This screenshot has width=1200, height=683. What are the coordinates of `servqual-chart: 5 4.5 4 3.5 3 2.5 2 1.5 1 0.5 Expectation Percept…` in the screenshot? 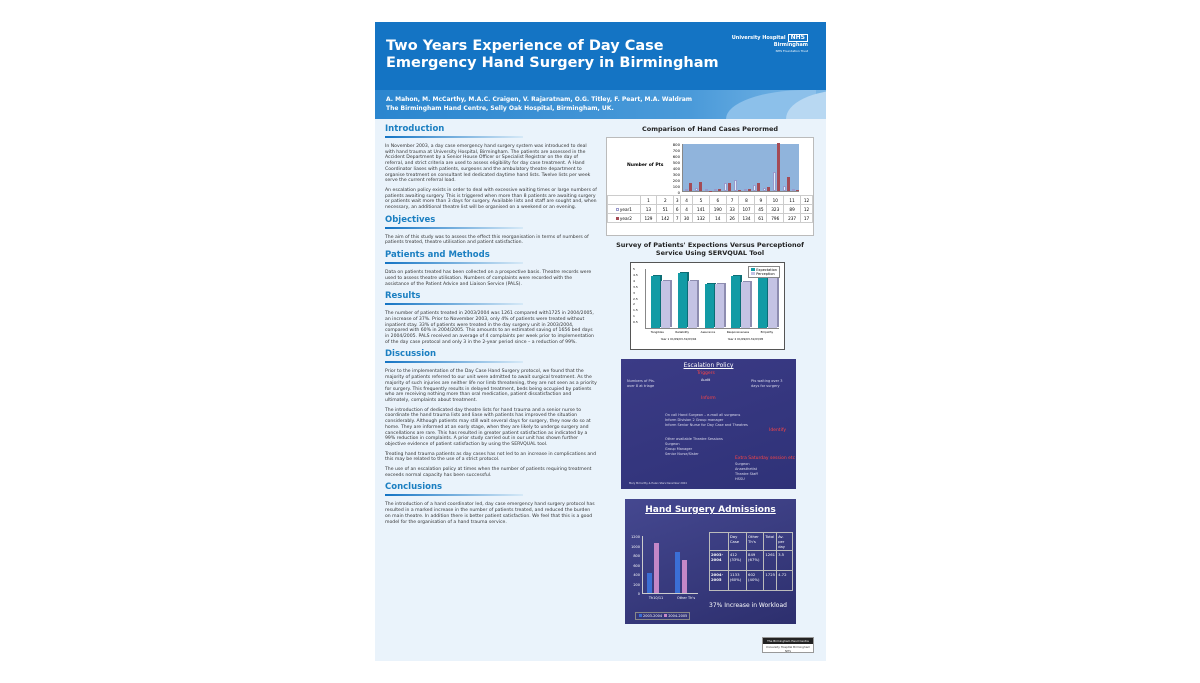 It's located at (707, 306).